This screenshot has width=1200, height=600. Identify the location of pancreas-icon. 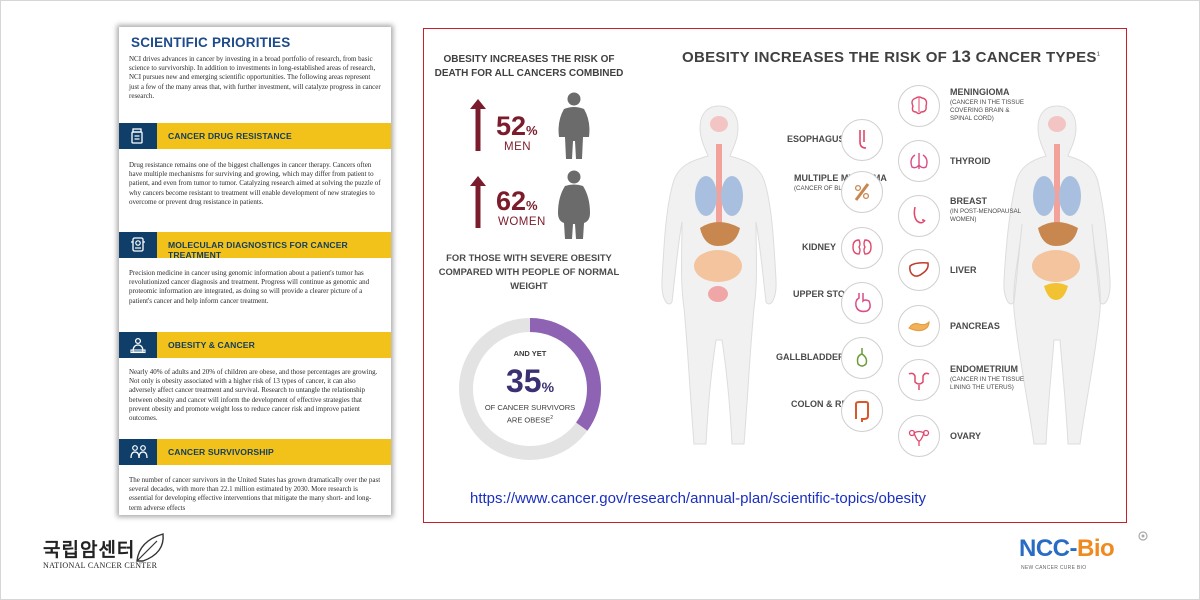
(919, 326).